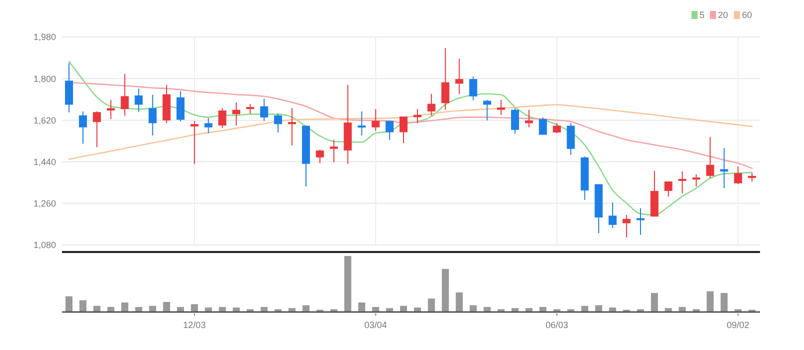 This screenshot has width=804, height=350. Describe the element at coordinates (194, 325) in the screenshot. I see `x-tick-label: 12/03` at that location.